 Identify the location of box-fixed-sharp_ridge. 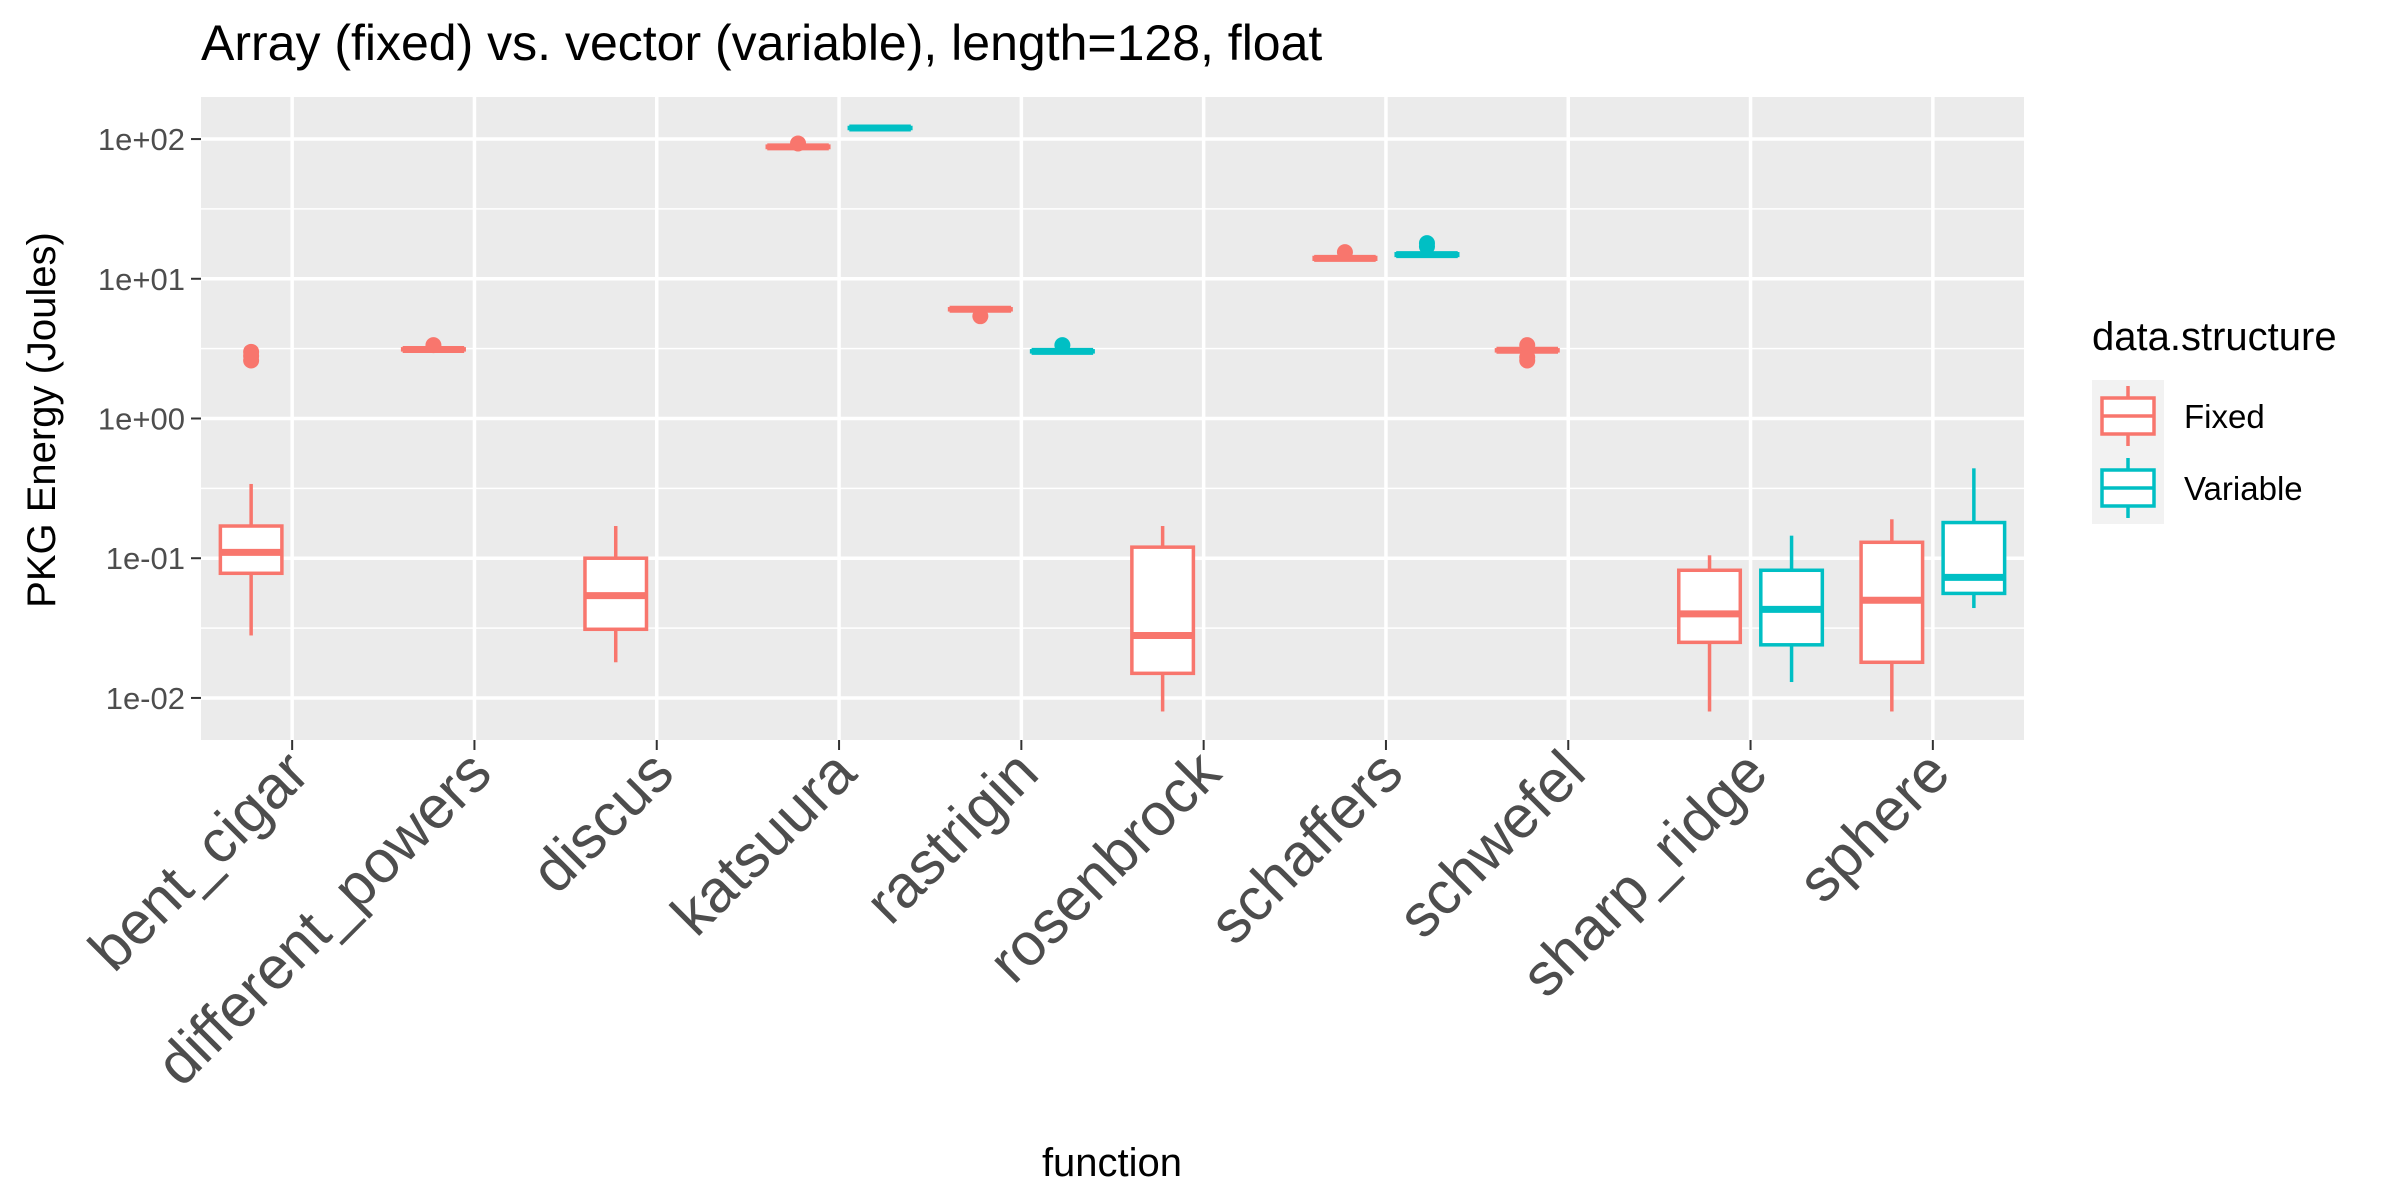
(1710, 633).